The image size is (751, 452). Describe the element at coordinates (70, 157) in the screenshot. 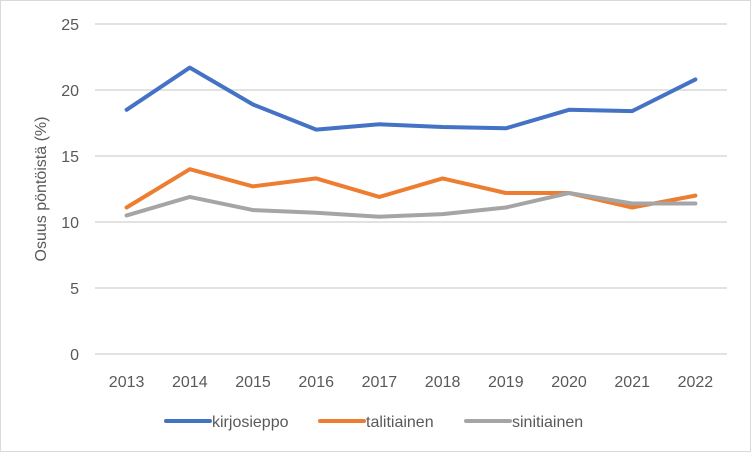

I see `y-tick-label: 15` at that location.